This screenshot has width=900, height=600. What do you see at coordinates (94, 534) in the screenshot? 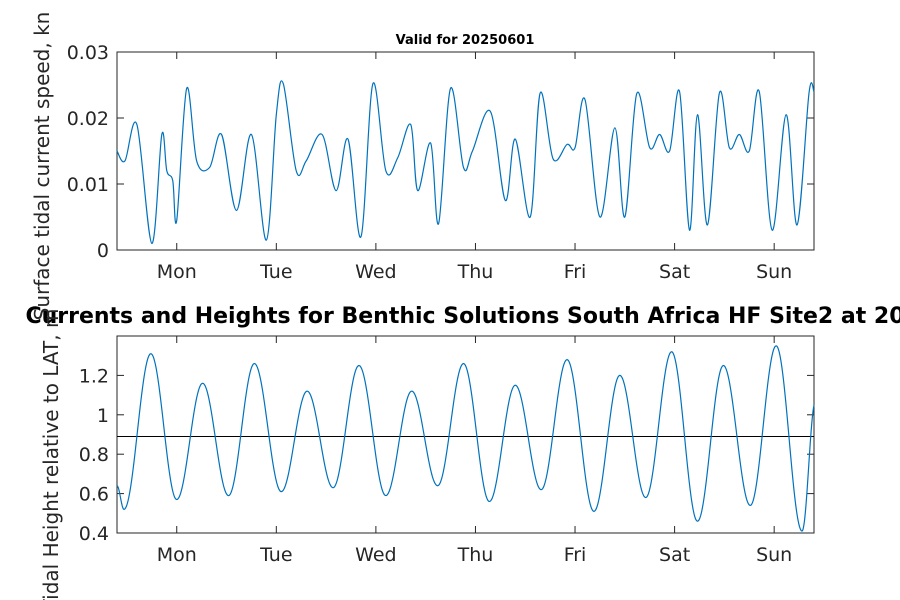
I see `tidal-height-y-tick-label: 0.4` at bounding box center [94, 534].